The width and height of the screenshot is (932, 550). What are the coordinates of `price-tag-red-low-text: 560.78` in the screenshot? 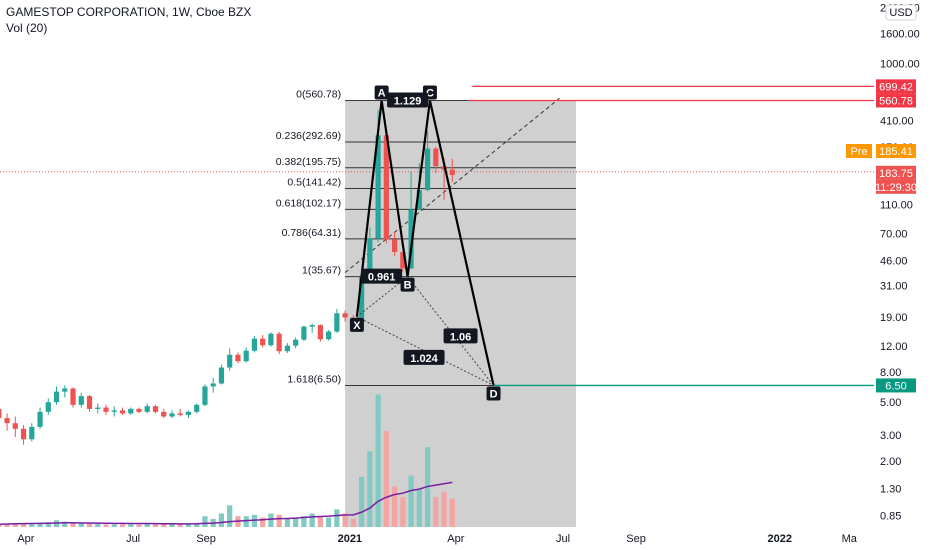 It's located at (896, 101).